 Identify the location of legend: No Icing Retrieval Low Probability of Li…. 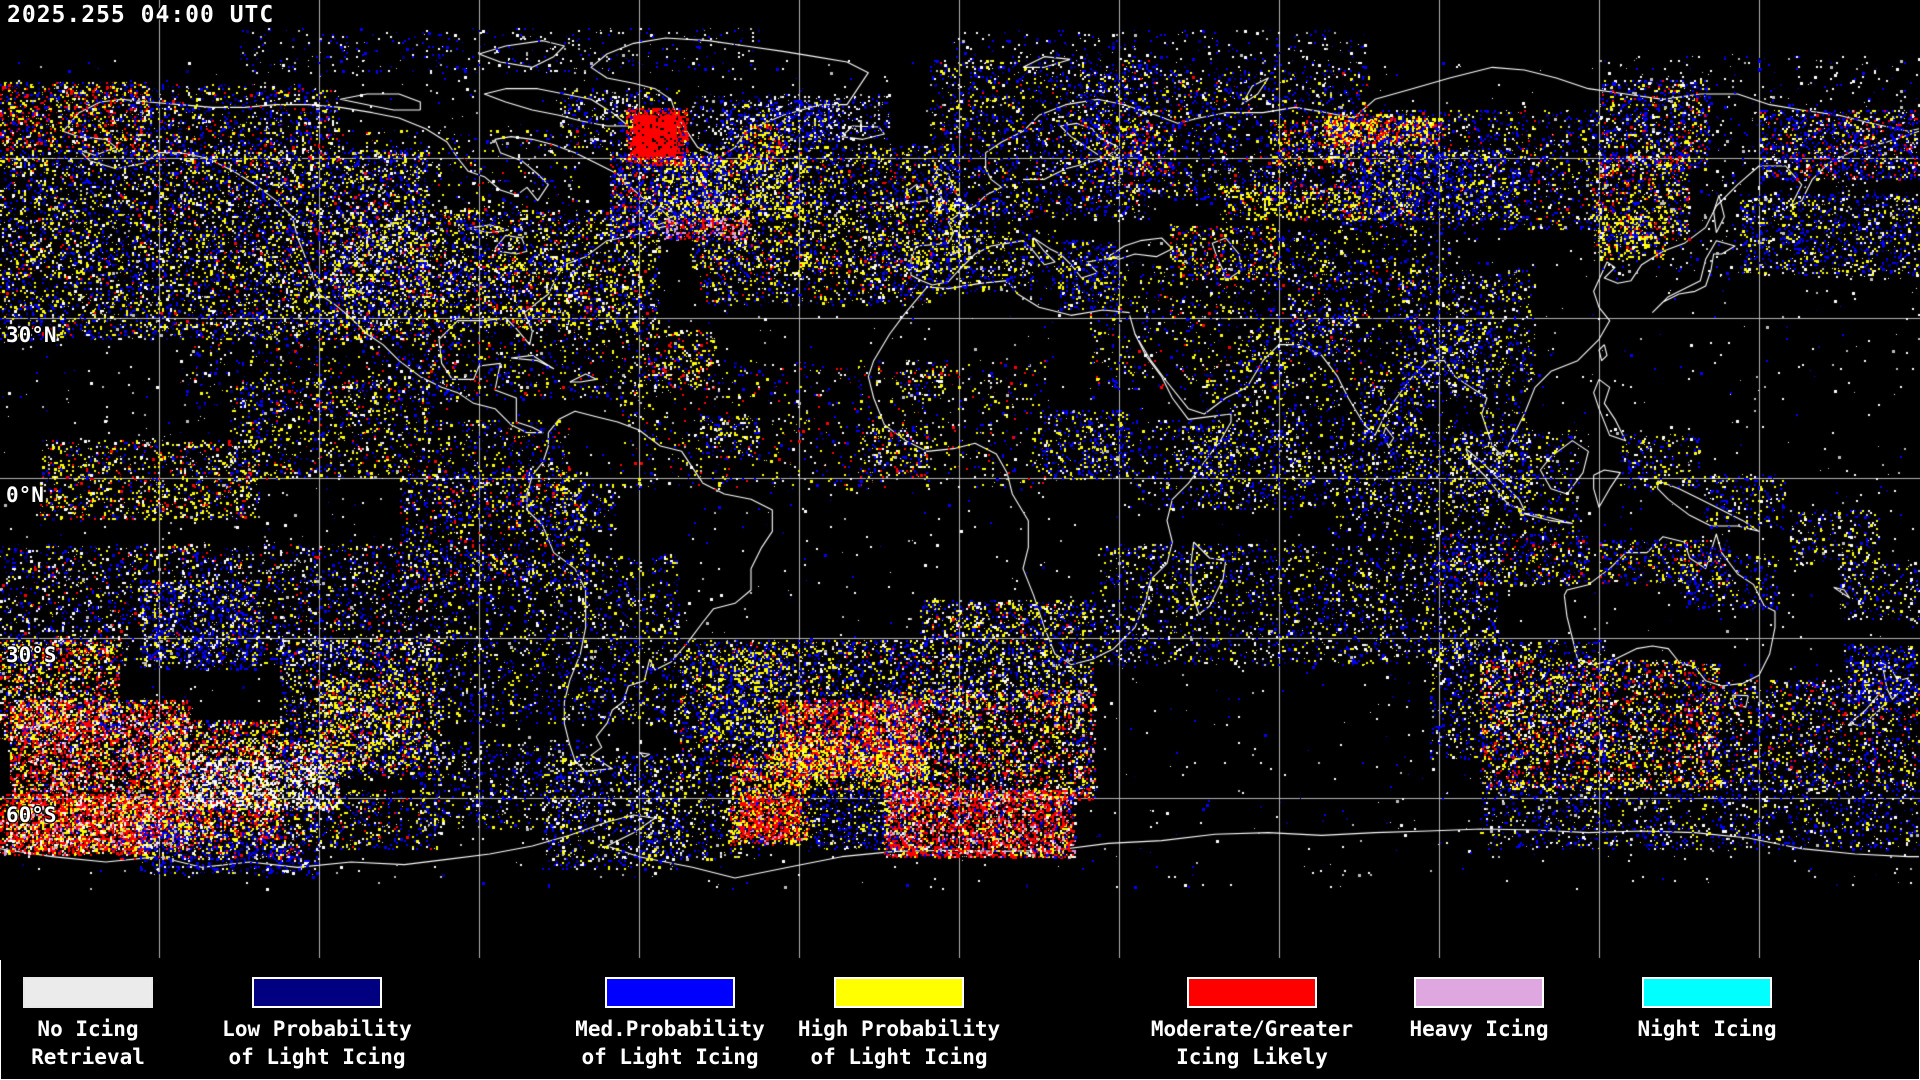
(960, 1020).